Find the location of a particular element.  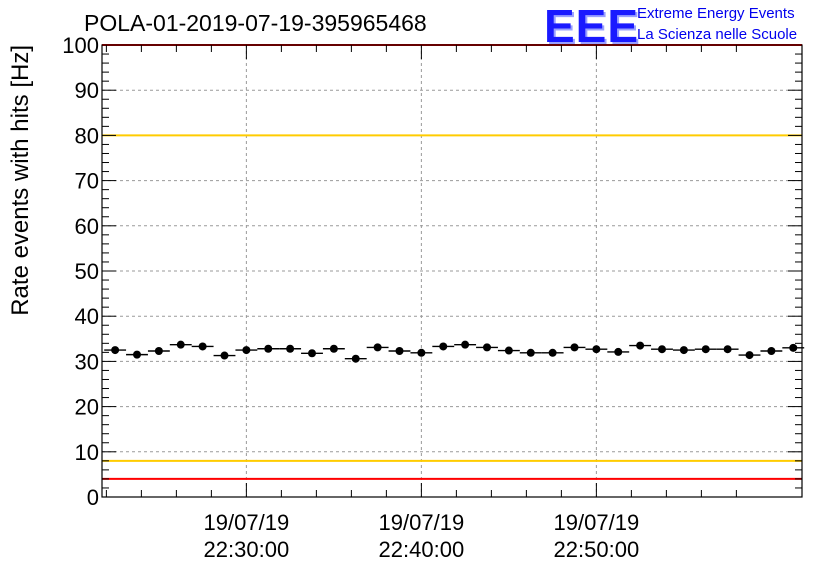

y-tick-label: 20 is located at coordinates (87, 407).